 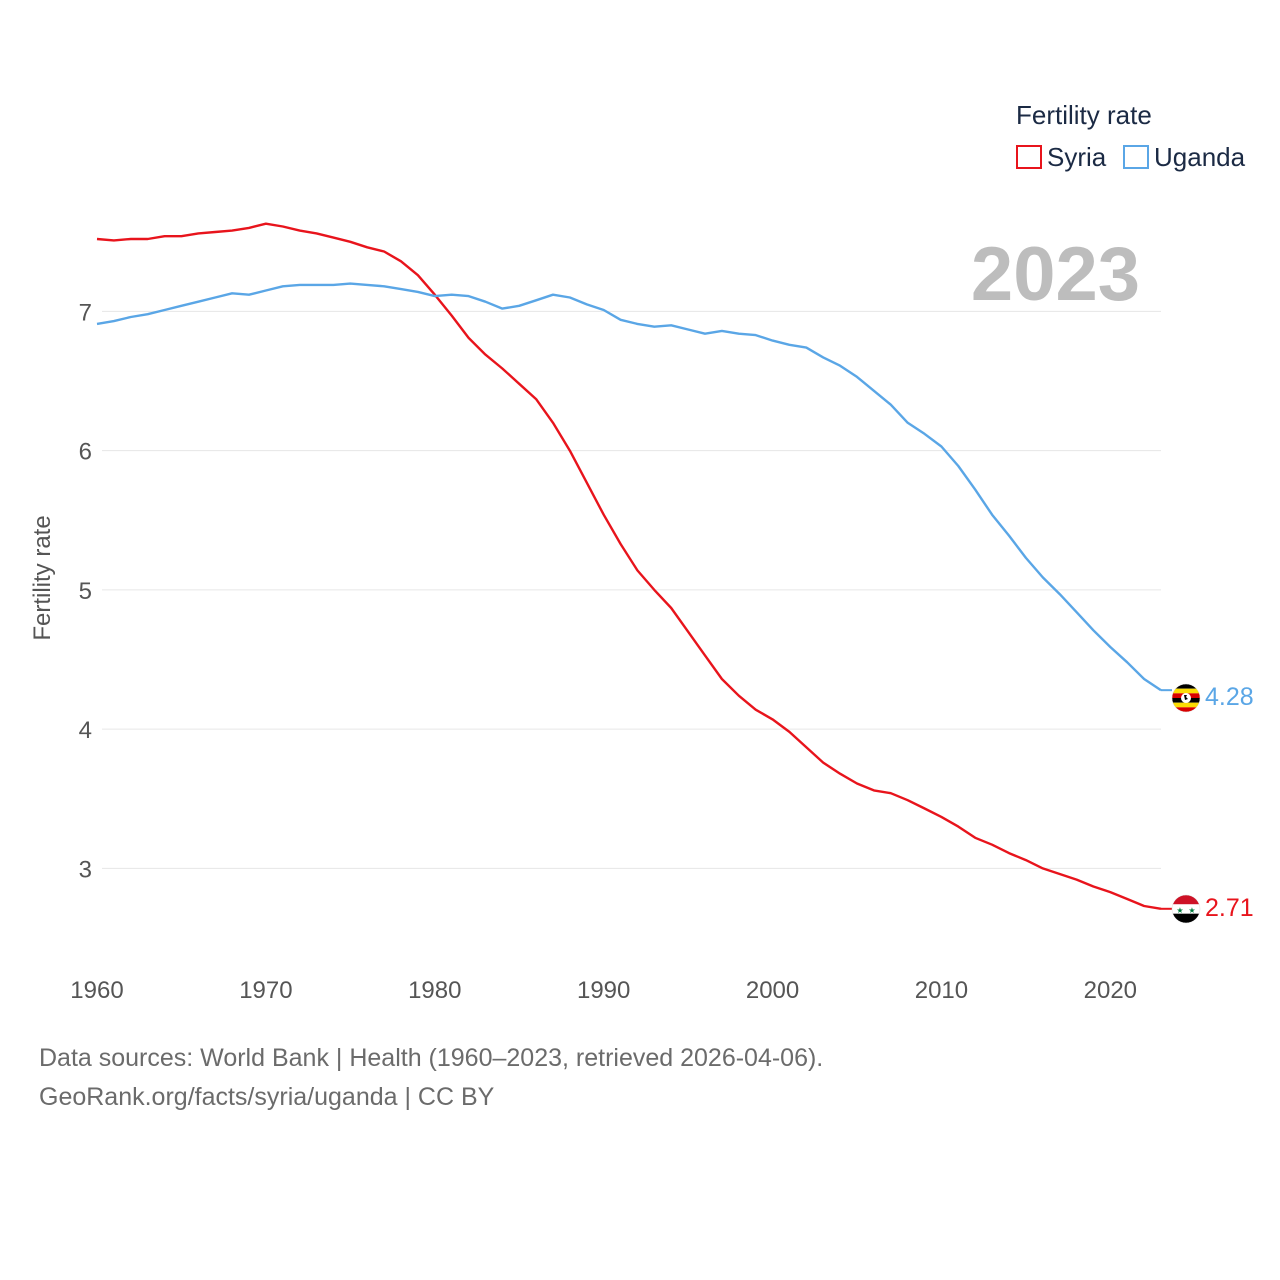 I want to click on y-axis-ticks: 3 4 5 6 7, so click(x=85, y=591).